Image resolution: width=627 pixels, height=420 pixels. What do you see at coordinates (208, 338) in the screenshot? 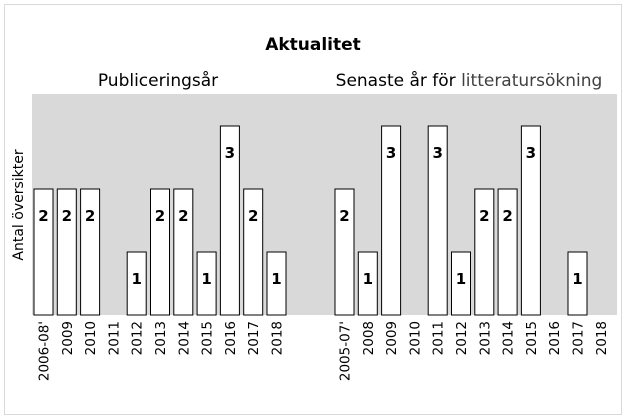
I see `tick-label-p1-7: 2015` at bounding box center [208, 338].